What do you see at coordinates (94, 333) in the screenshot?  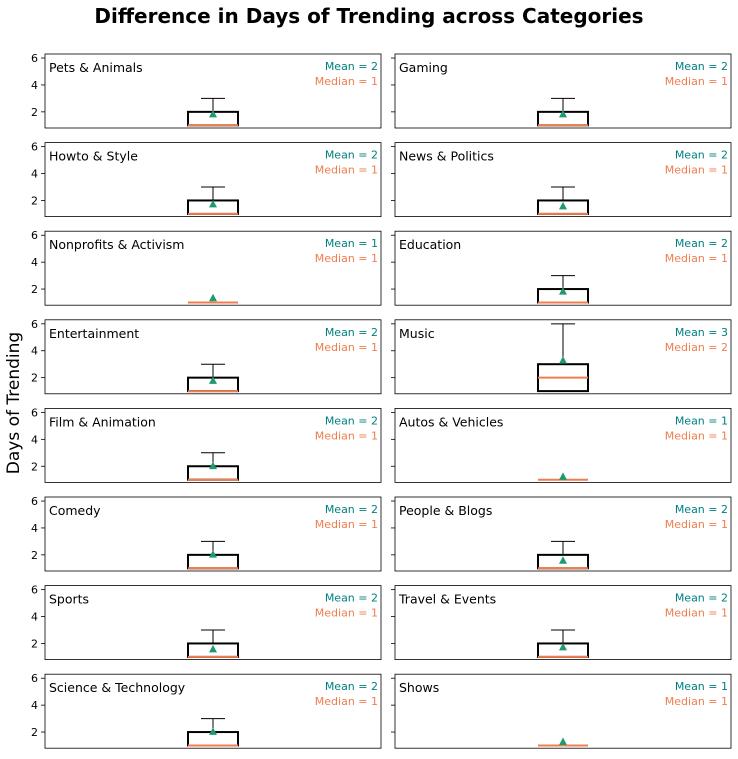 I see `category-label: Entertainment` at bounding box center [94, 333].